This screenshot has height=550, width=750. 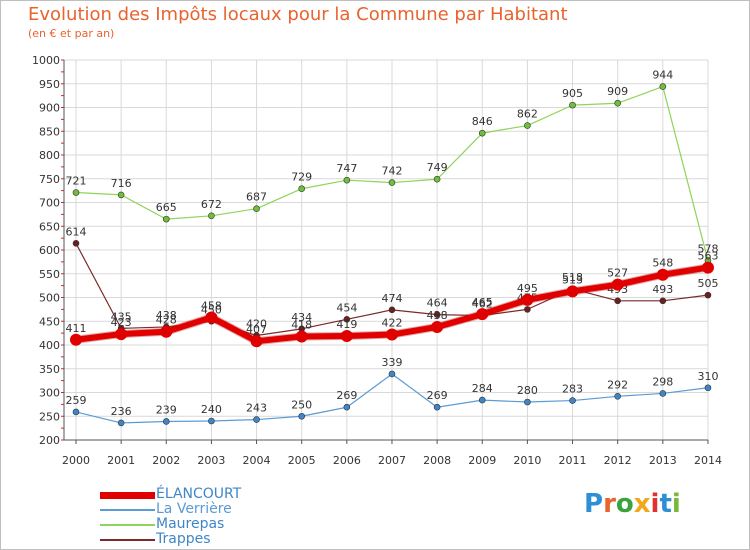 What do you see at coordinates (572, 277) in the screenshot?
I see `data-label-trappes: 518` at bounding box center [572, 277].